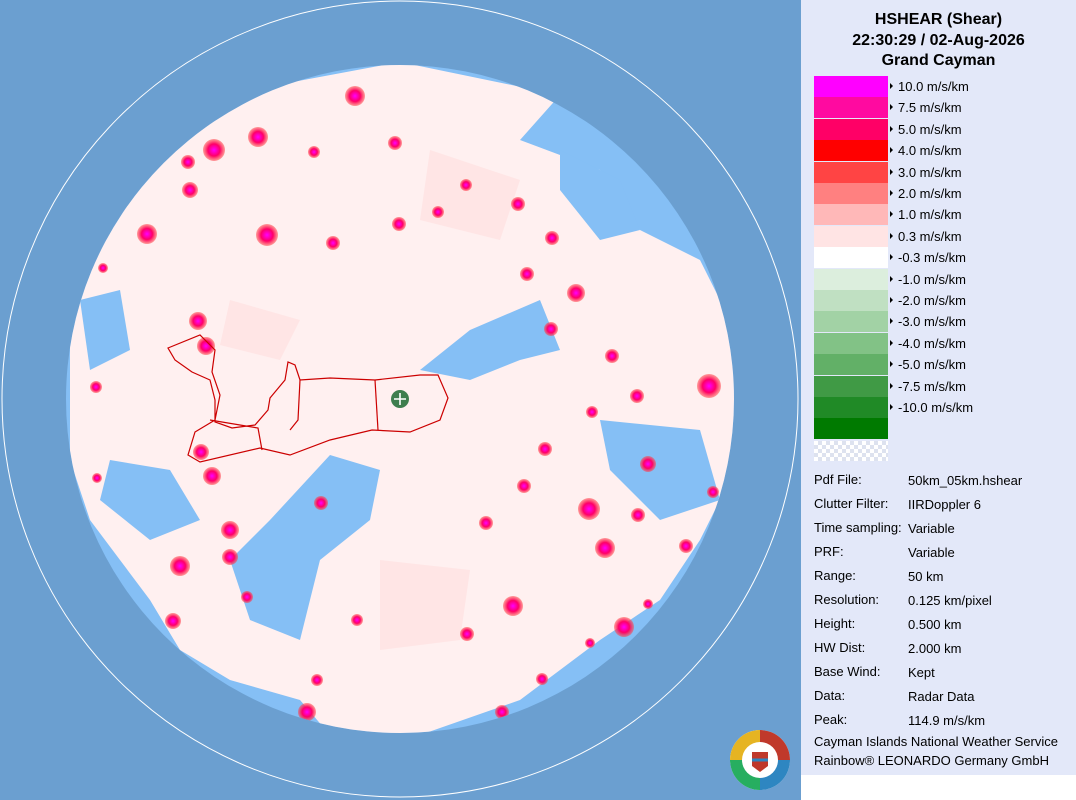  I want to click on legend-label: -3.0 m/s/km, so click(932, 322).